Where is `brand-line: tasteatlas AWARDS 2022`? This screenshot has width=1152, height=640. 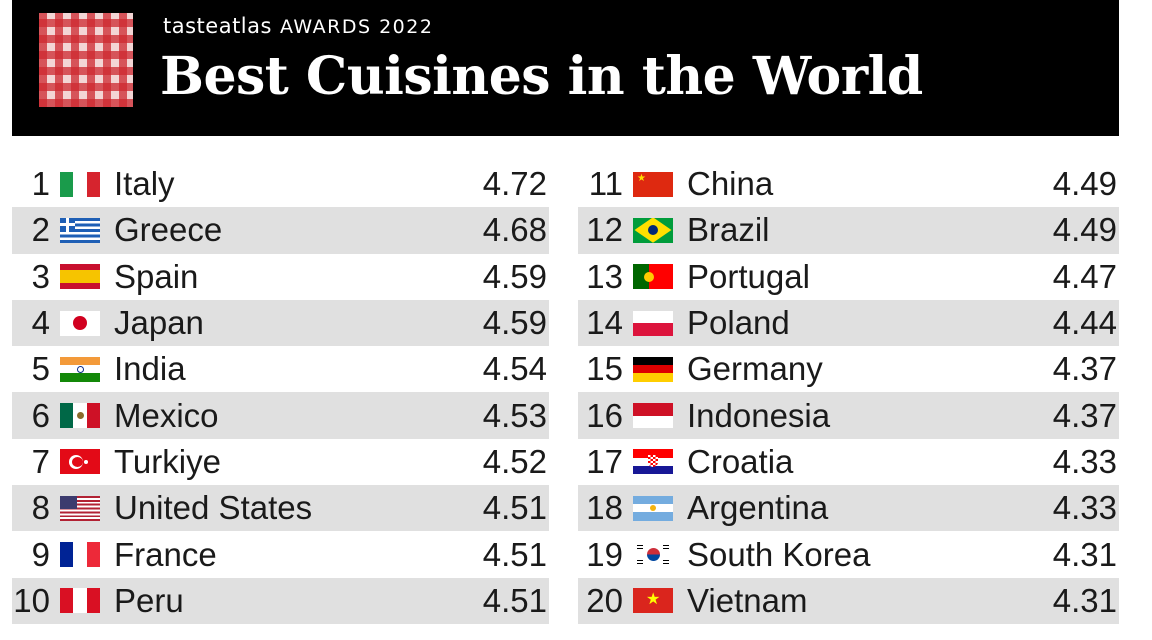
brand-line: tasteatlas AWARDS 2022 is located at coordinates (298, 26).